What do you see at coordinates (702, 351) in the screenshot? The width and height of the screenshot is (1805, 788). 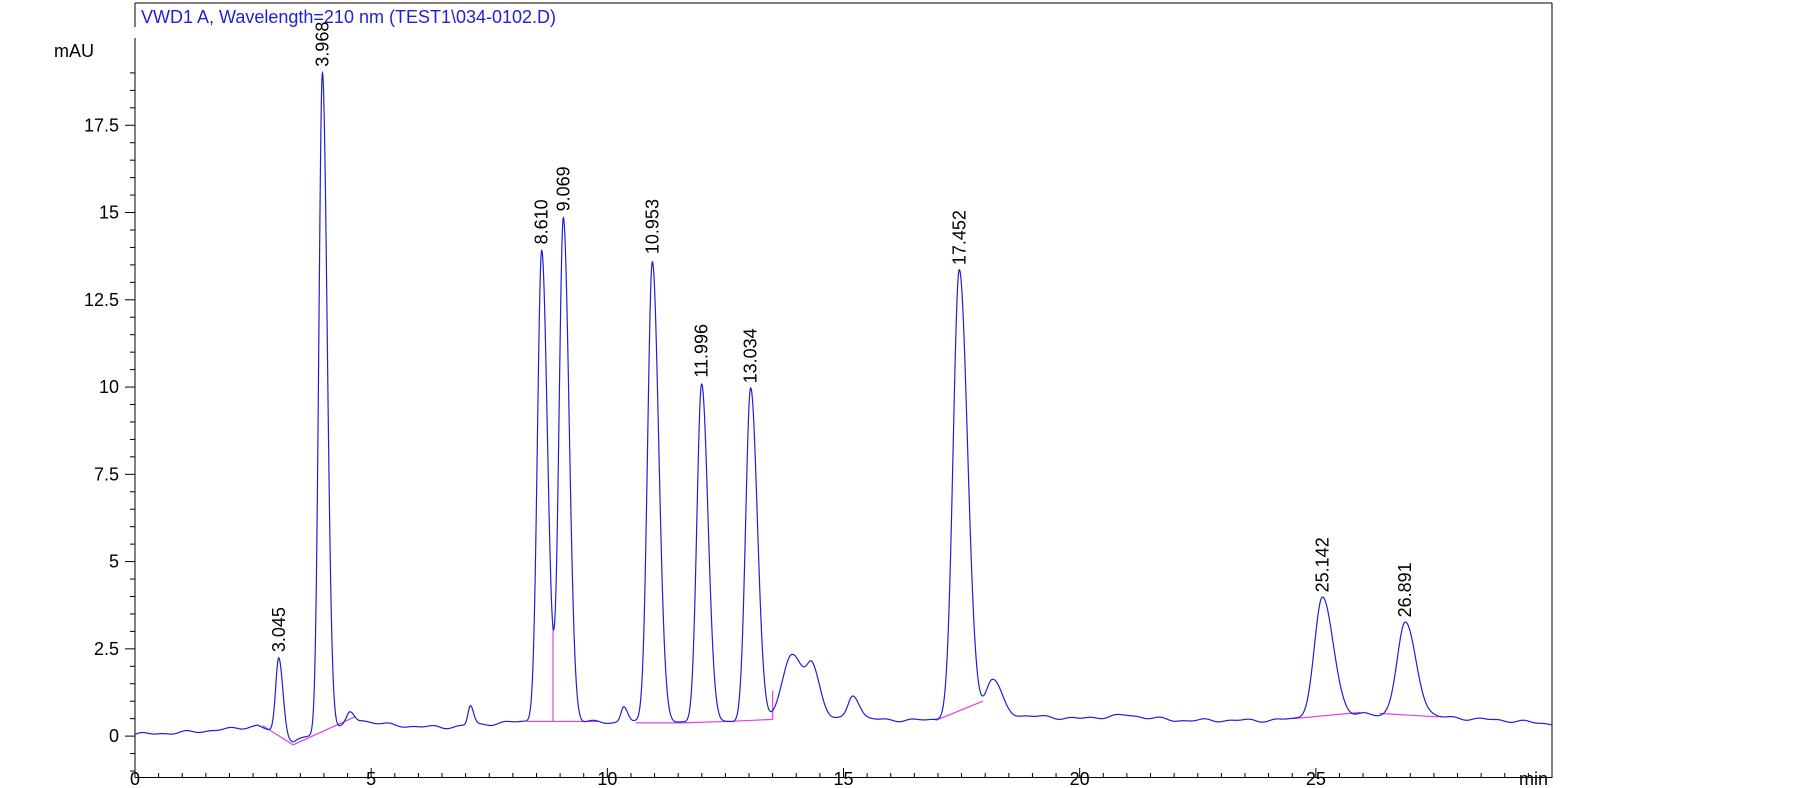 I see `peak-label: 11.996` at bounding box center [702, 351].